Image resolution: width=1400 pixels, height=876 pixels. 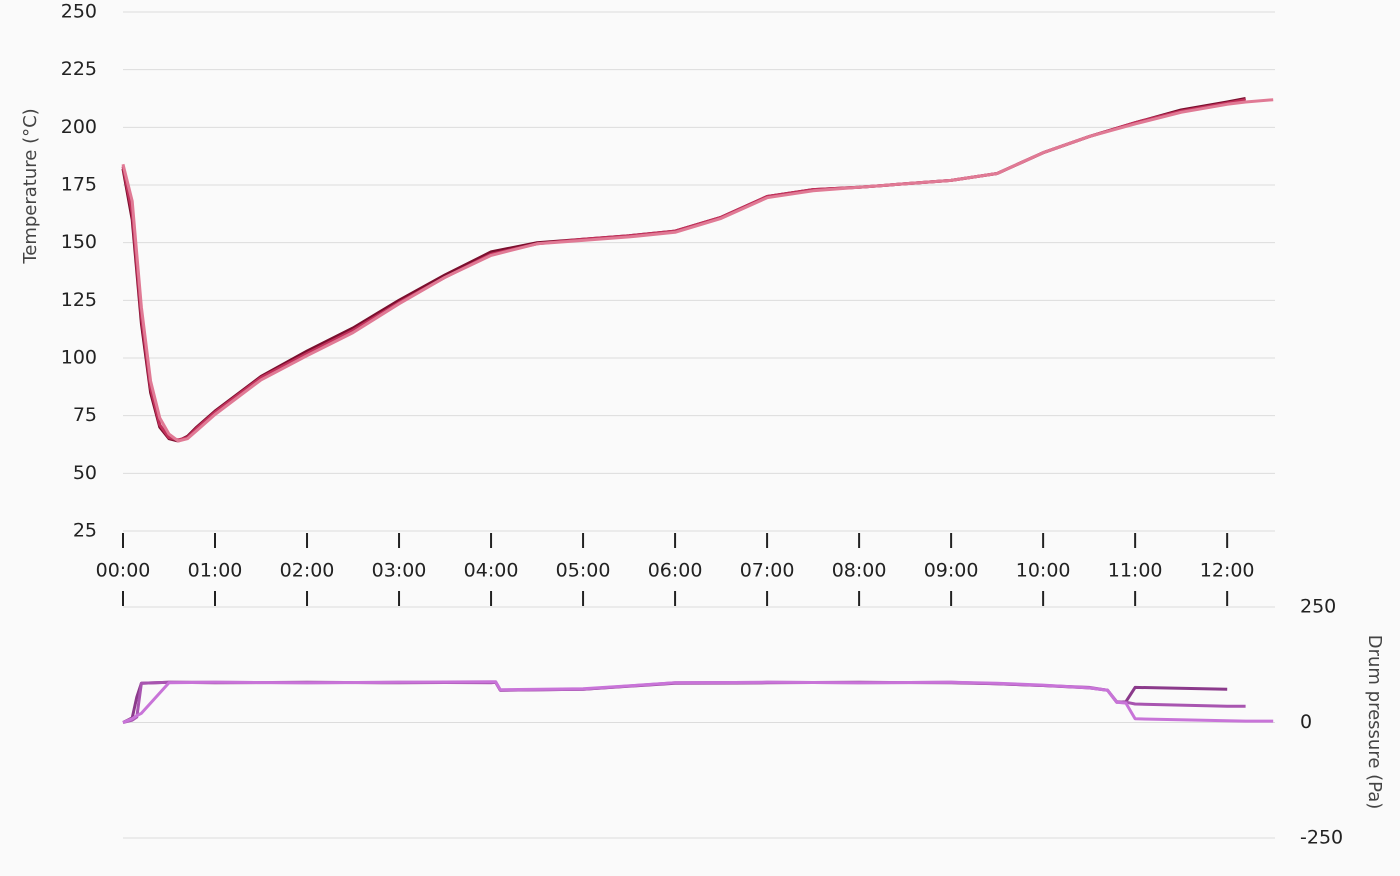 I want to click on y-axis-title: Temperature (°C), so click(x=30, y=186).